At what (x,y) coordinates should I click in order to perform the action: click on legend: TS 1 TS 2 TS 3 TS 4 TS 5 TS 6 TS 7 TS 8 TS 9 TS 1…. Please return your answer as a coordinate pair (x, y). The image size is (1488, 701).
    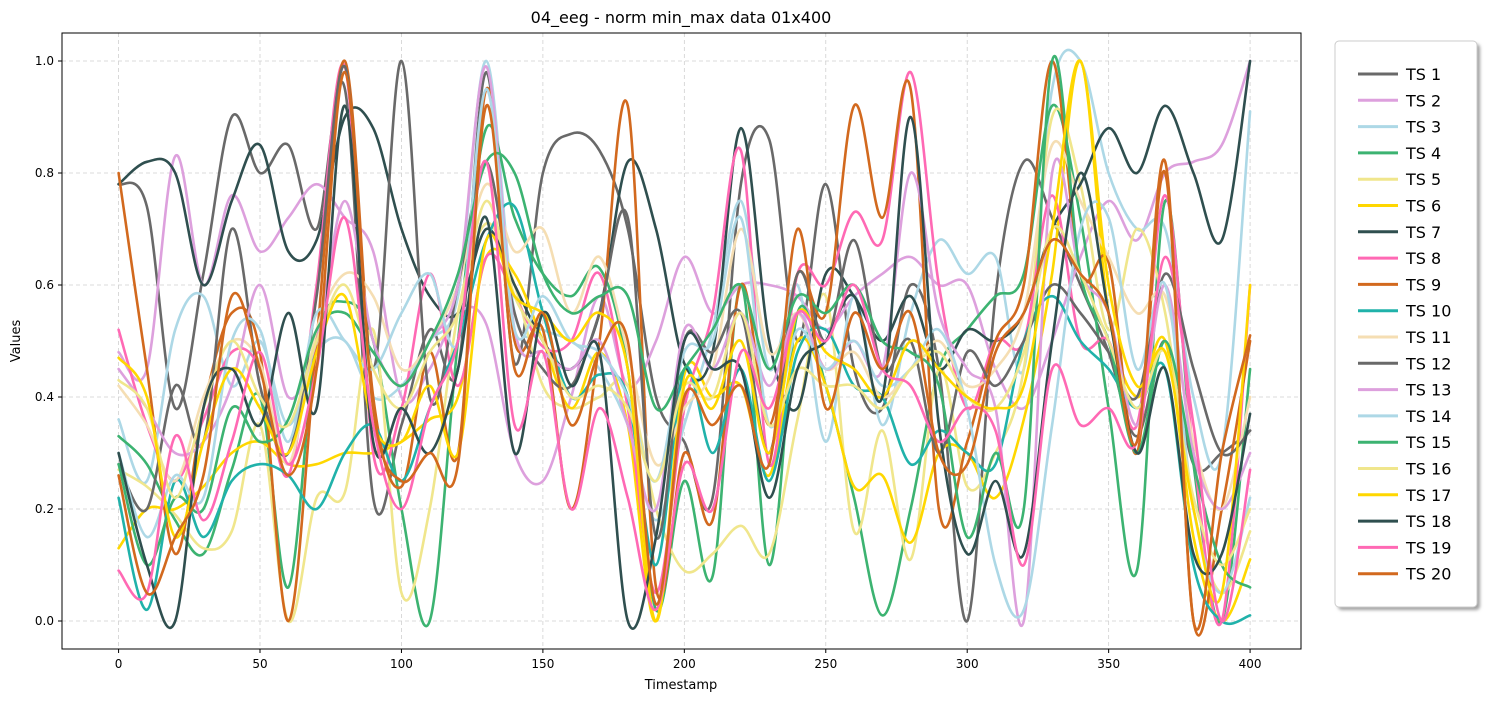
    Looking at the image, I should click on (1406, 324).